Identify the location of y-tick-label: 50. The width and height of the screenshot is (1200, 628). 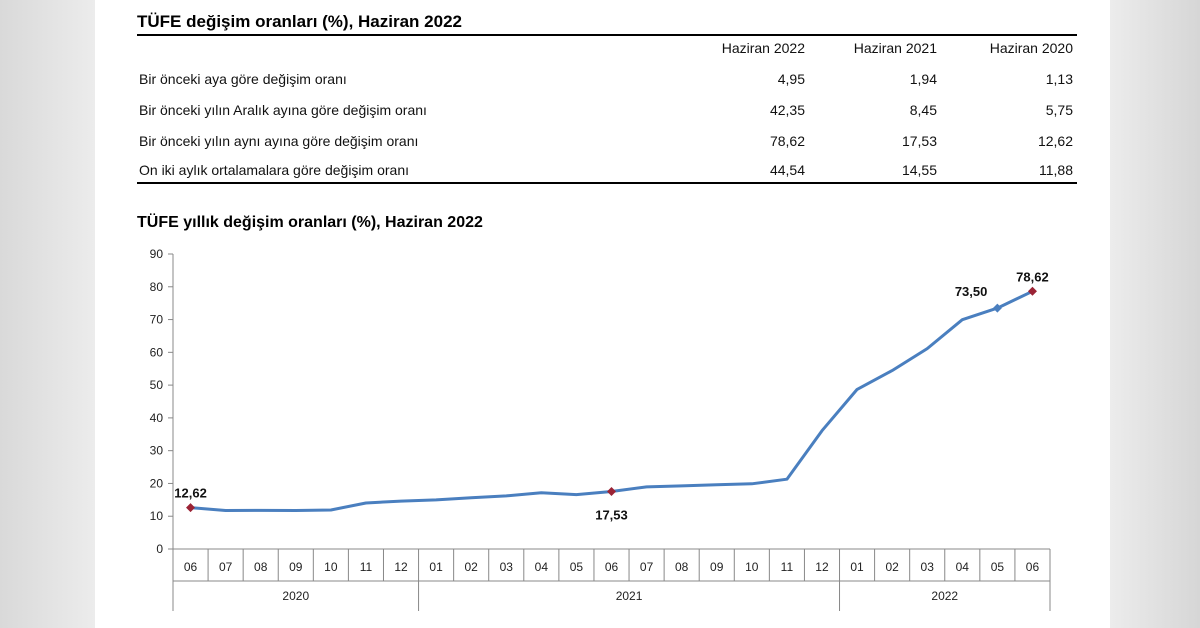
(157, 385).